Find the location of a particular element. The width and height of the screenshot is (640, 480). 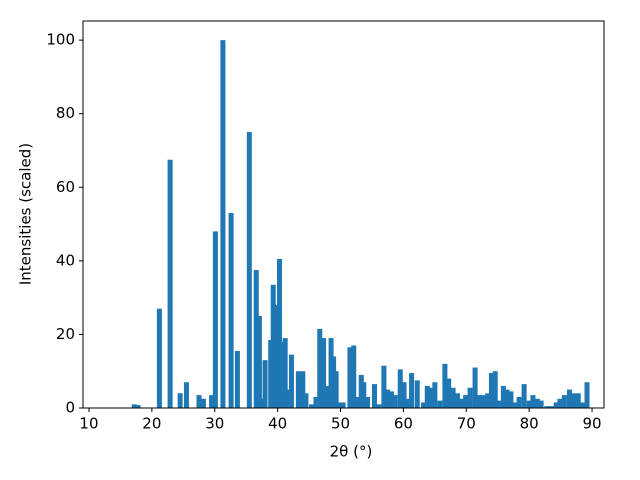

y-tick-label: 20 is located at coordinates (65, 334).